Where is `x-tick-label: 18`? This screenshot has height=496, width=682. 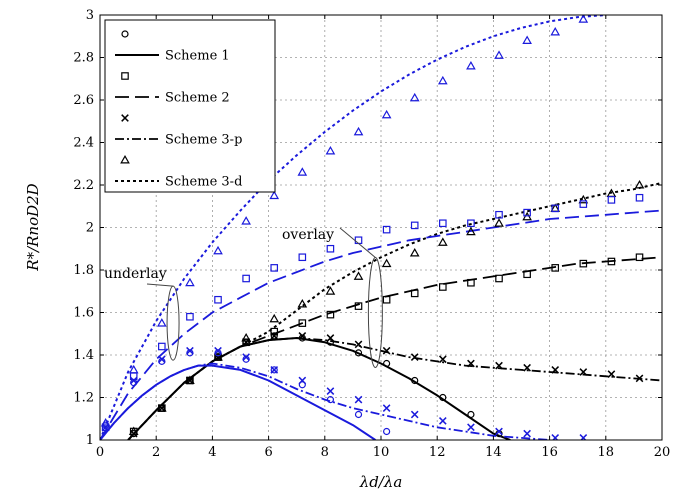
x-tick-label: 18 is located at coordinates (606, 452).